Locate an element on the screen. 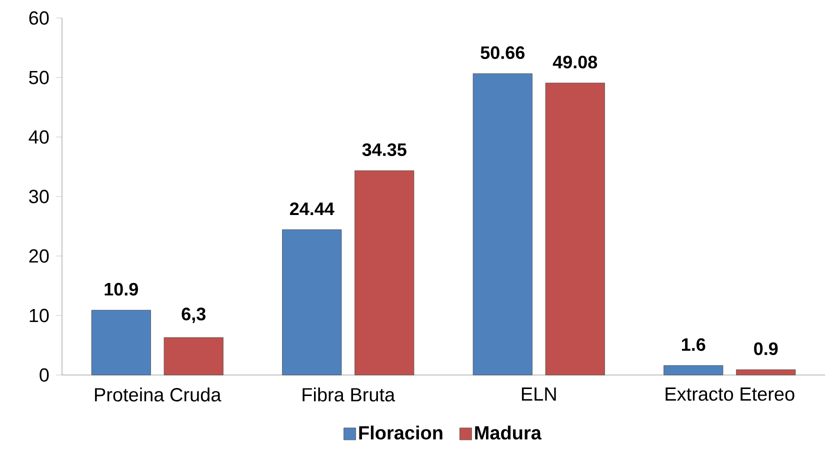  y-tick-label: 40 is located at coordinates (38, 137).